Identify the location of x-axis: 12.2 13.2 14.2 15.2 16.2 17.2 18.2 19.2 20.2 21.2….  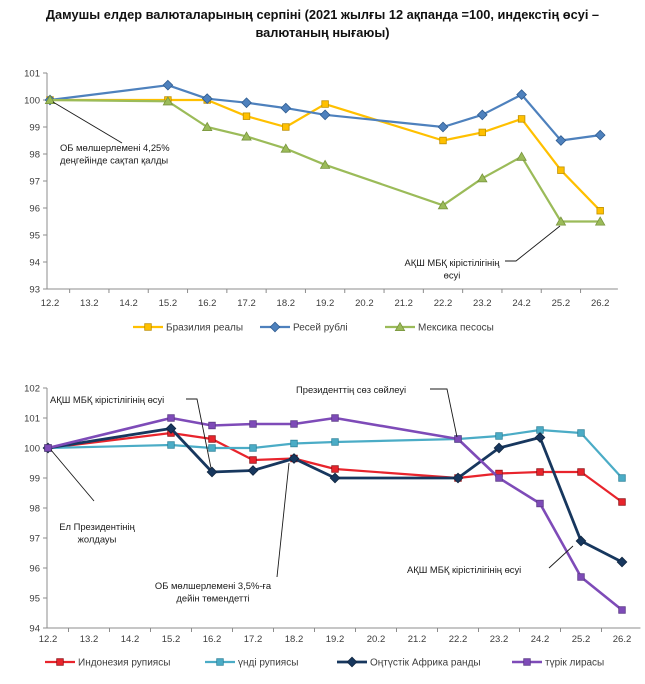
(340, 636).